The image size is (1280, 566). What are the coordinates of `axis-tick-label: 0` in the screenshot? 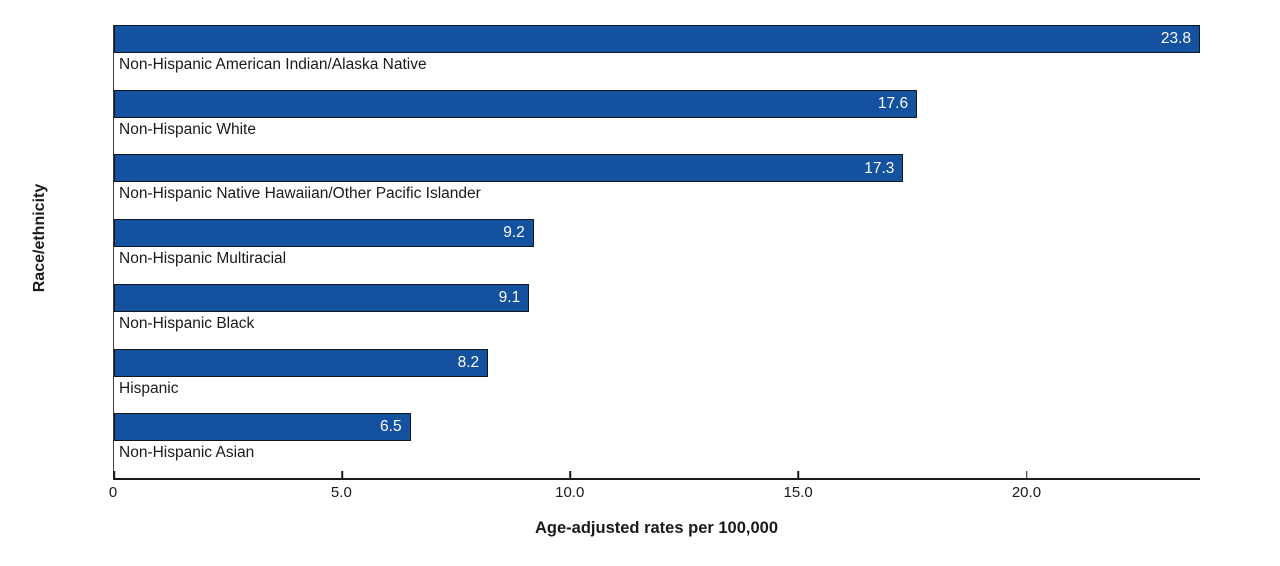 It's located at (113, 492).